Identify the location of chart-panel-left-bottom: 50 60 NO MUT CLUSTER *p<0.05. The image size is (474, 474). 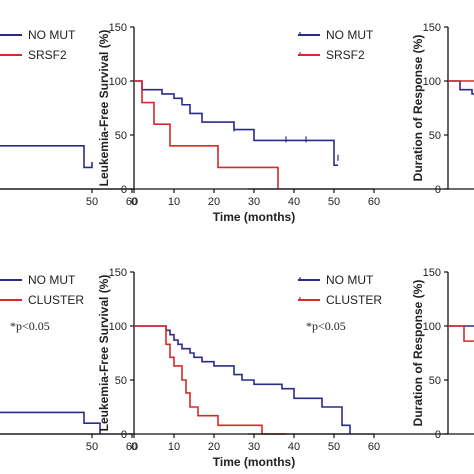
(69, 363).